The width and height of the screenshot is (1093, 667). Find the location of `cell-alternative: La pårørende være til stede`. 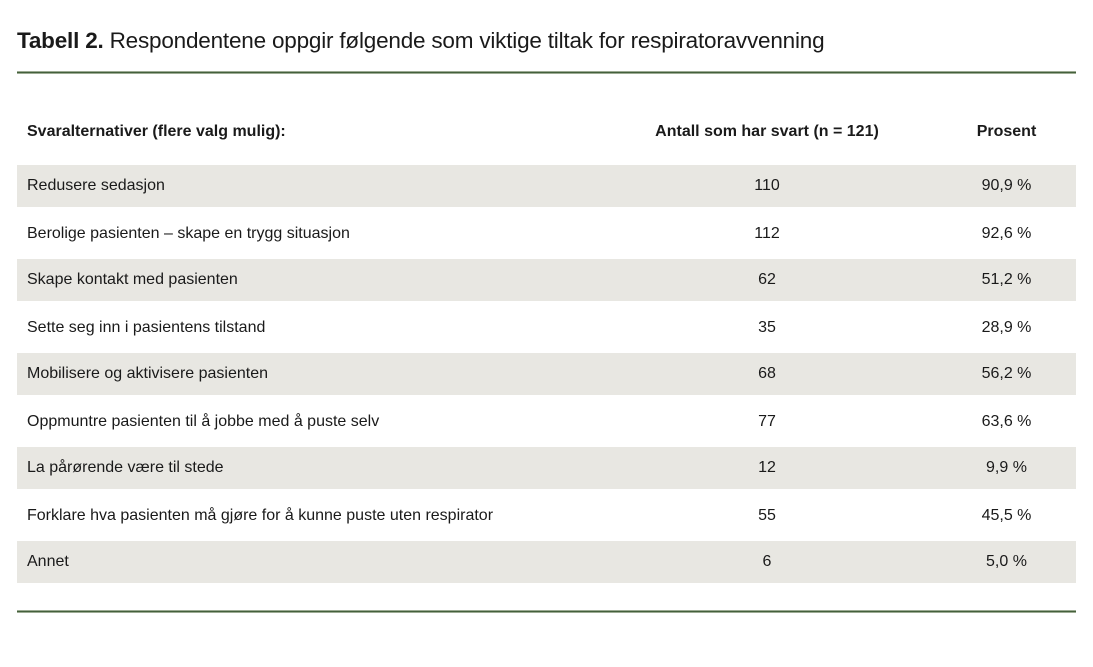

cell-alternative: La pårørende være til stede is located at coordinates (125, 467).